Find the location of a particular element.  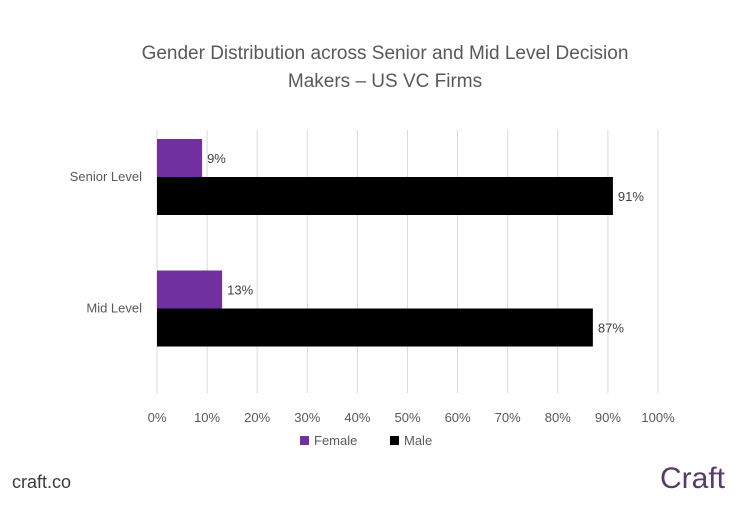

legend-swatch-male is located at coordinates (394, 440).